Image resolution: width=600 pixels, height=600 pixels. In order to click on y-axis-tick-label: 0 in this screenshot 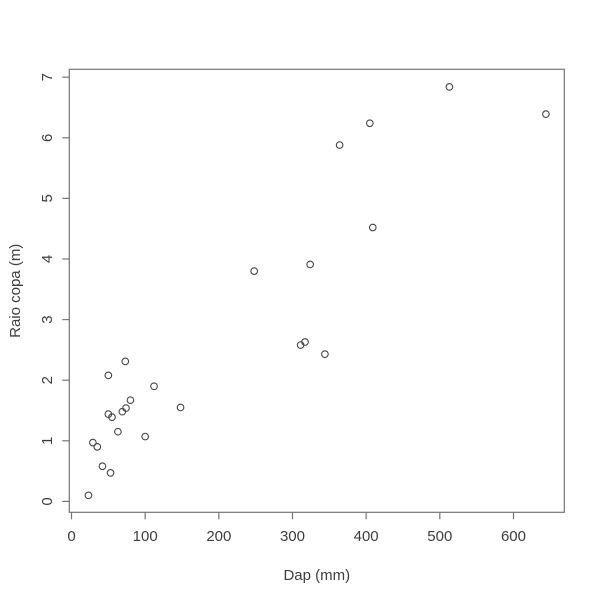, I will do `click(47, 501)`.